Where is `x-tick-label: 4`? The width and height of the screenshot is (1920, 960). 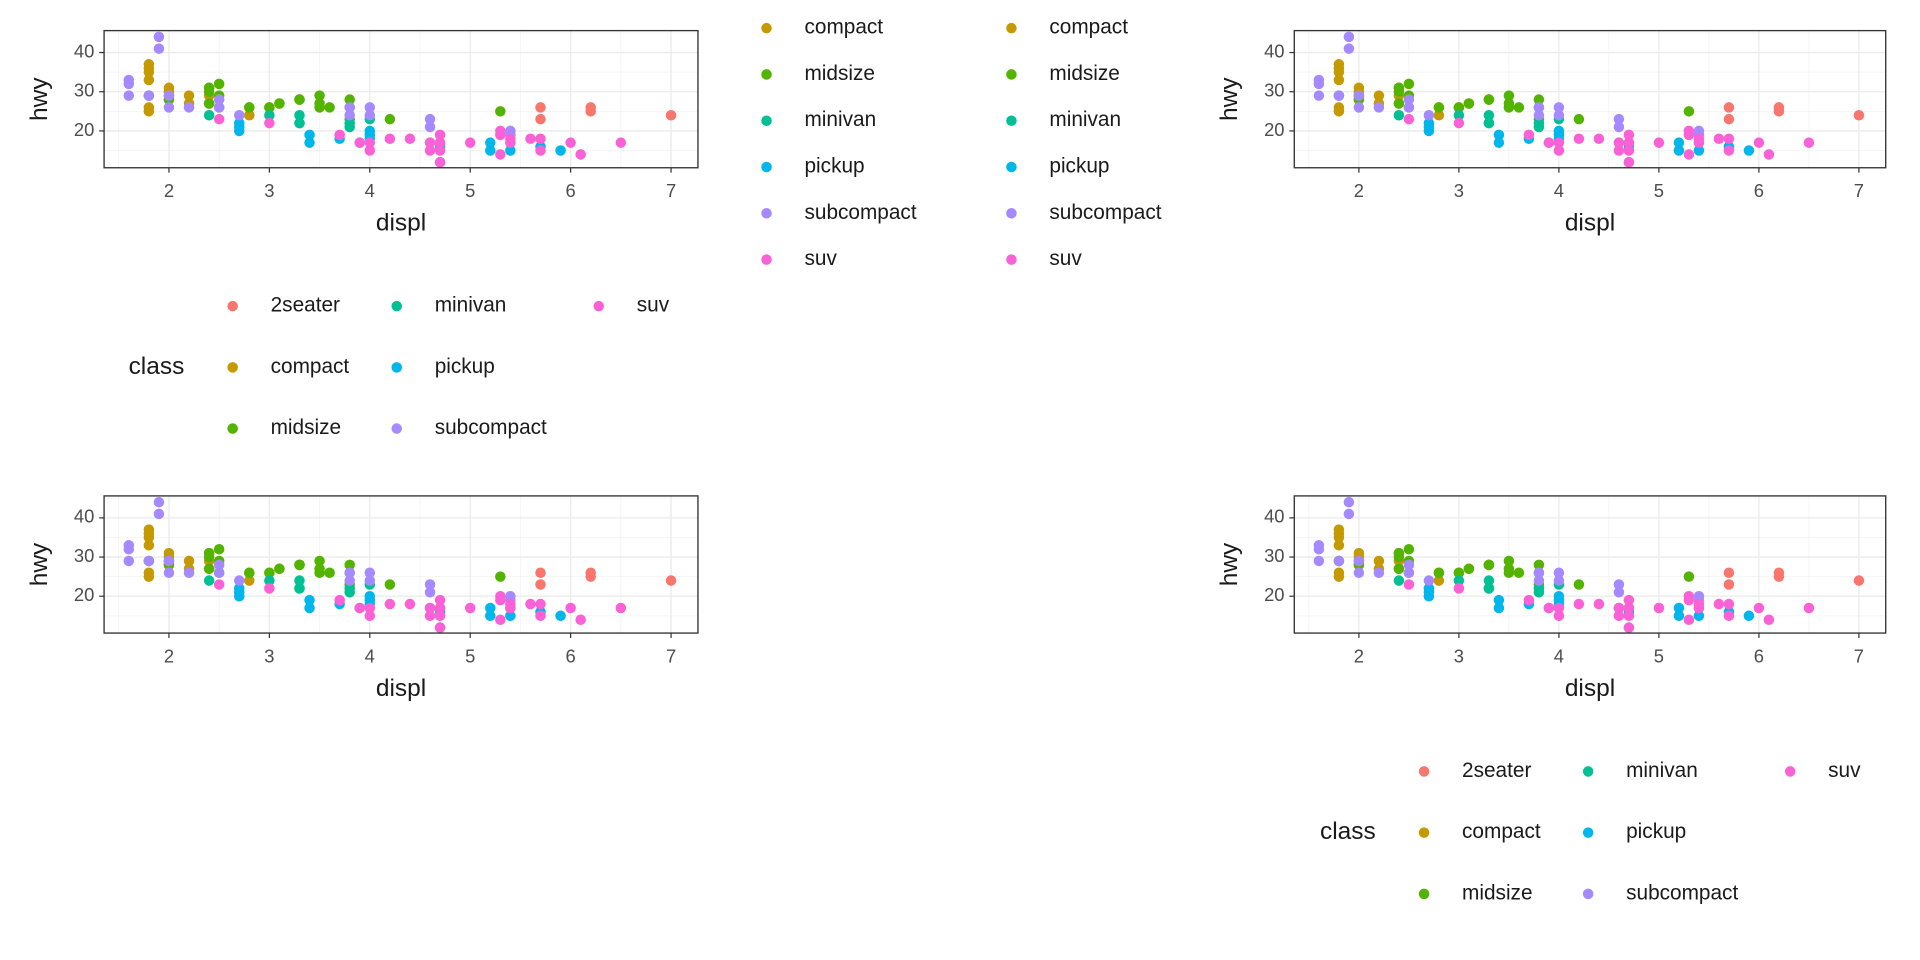
x-tick-label: 4 is located at coordinates (370, 655).